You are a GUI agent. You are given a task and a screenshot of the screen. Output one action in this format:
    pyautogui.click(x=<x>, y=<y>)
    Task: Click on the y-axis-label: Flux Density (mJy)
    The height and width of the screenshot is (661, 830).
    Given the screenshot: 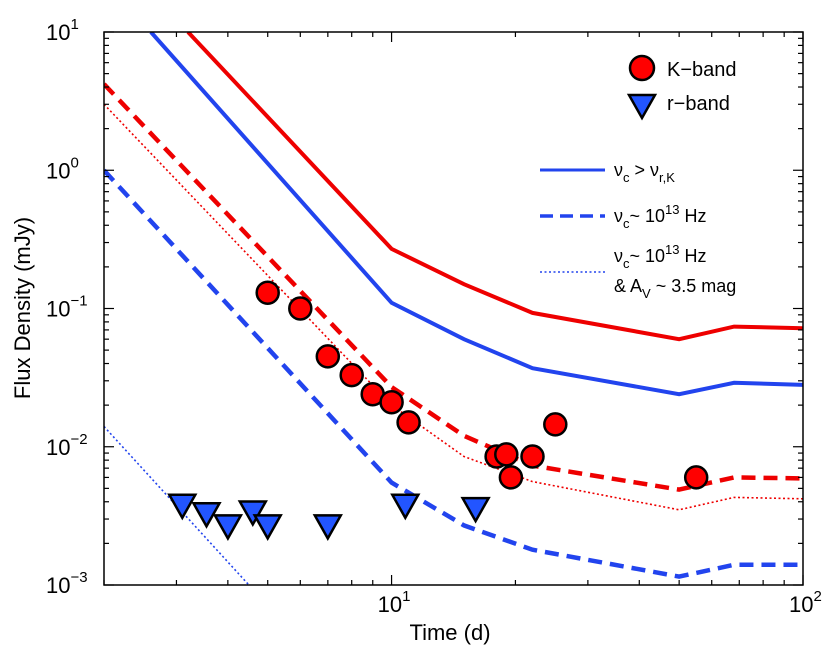 What is the action you would take?
    pyautogui.click(x=22, y=308)
    